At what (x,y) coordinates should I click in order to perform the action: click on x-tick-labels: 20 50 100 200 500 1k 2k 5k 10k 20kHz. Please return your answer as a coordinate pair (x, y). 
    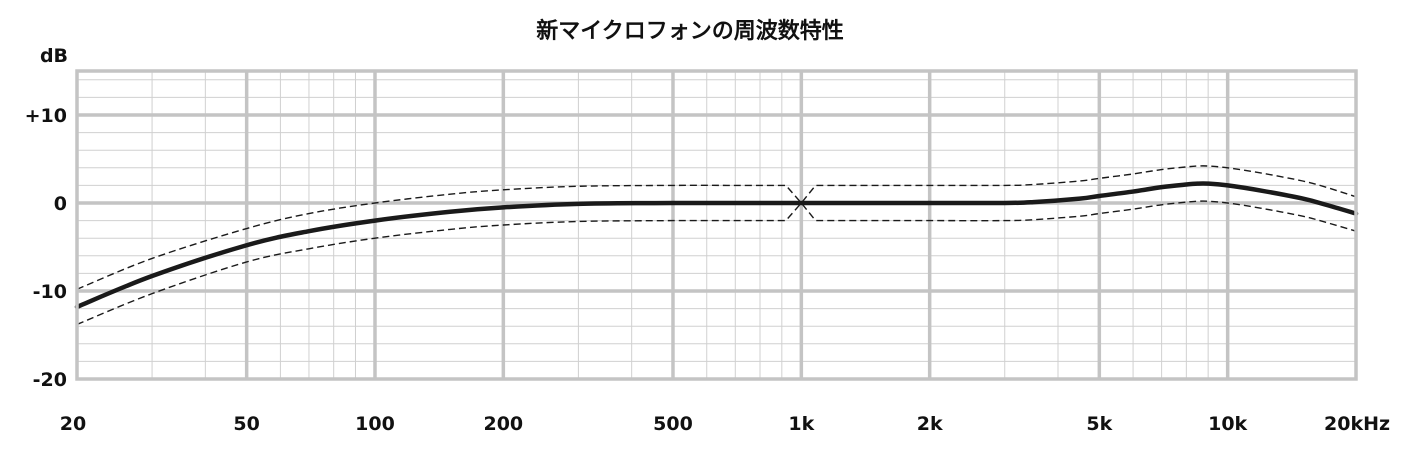
    Looking at the image, I should click on (725, 424).